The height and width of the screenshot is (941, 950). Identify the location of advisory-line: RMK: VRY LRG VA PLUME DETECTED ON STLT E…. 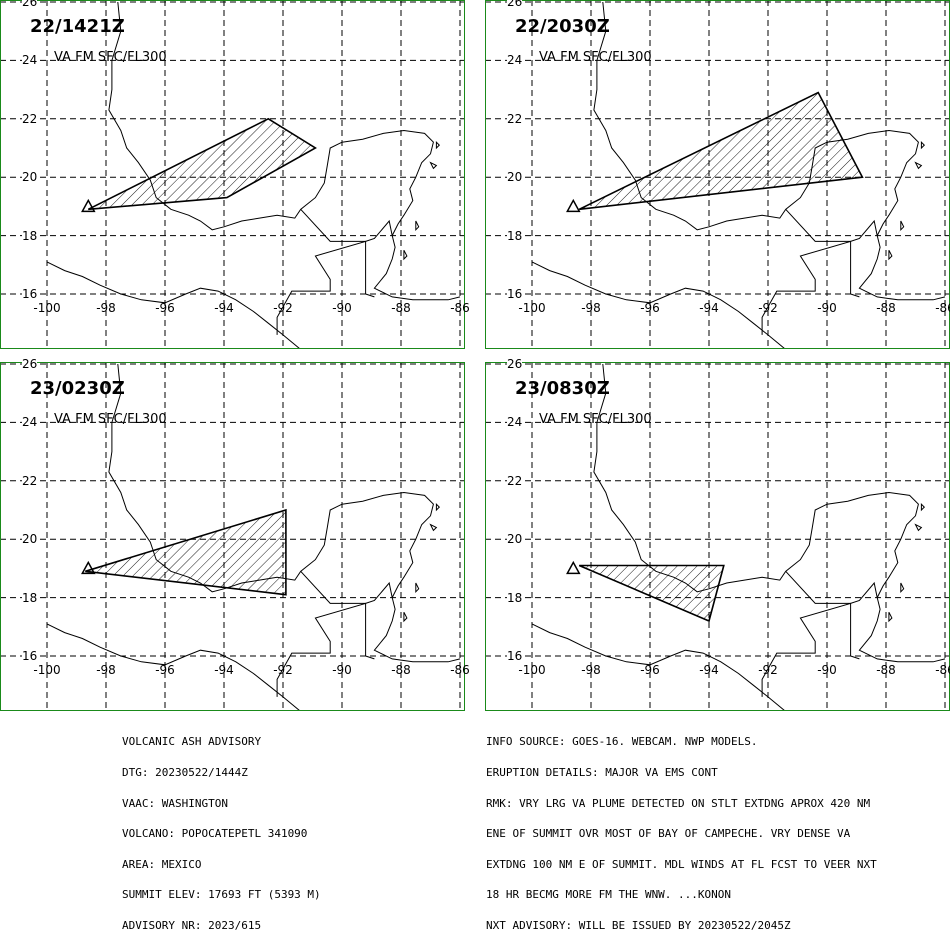
(678, 803).